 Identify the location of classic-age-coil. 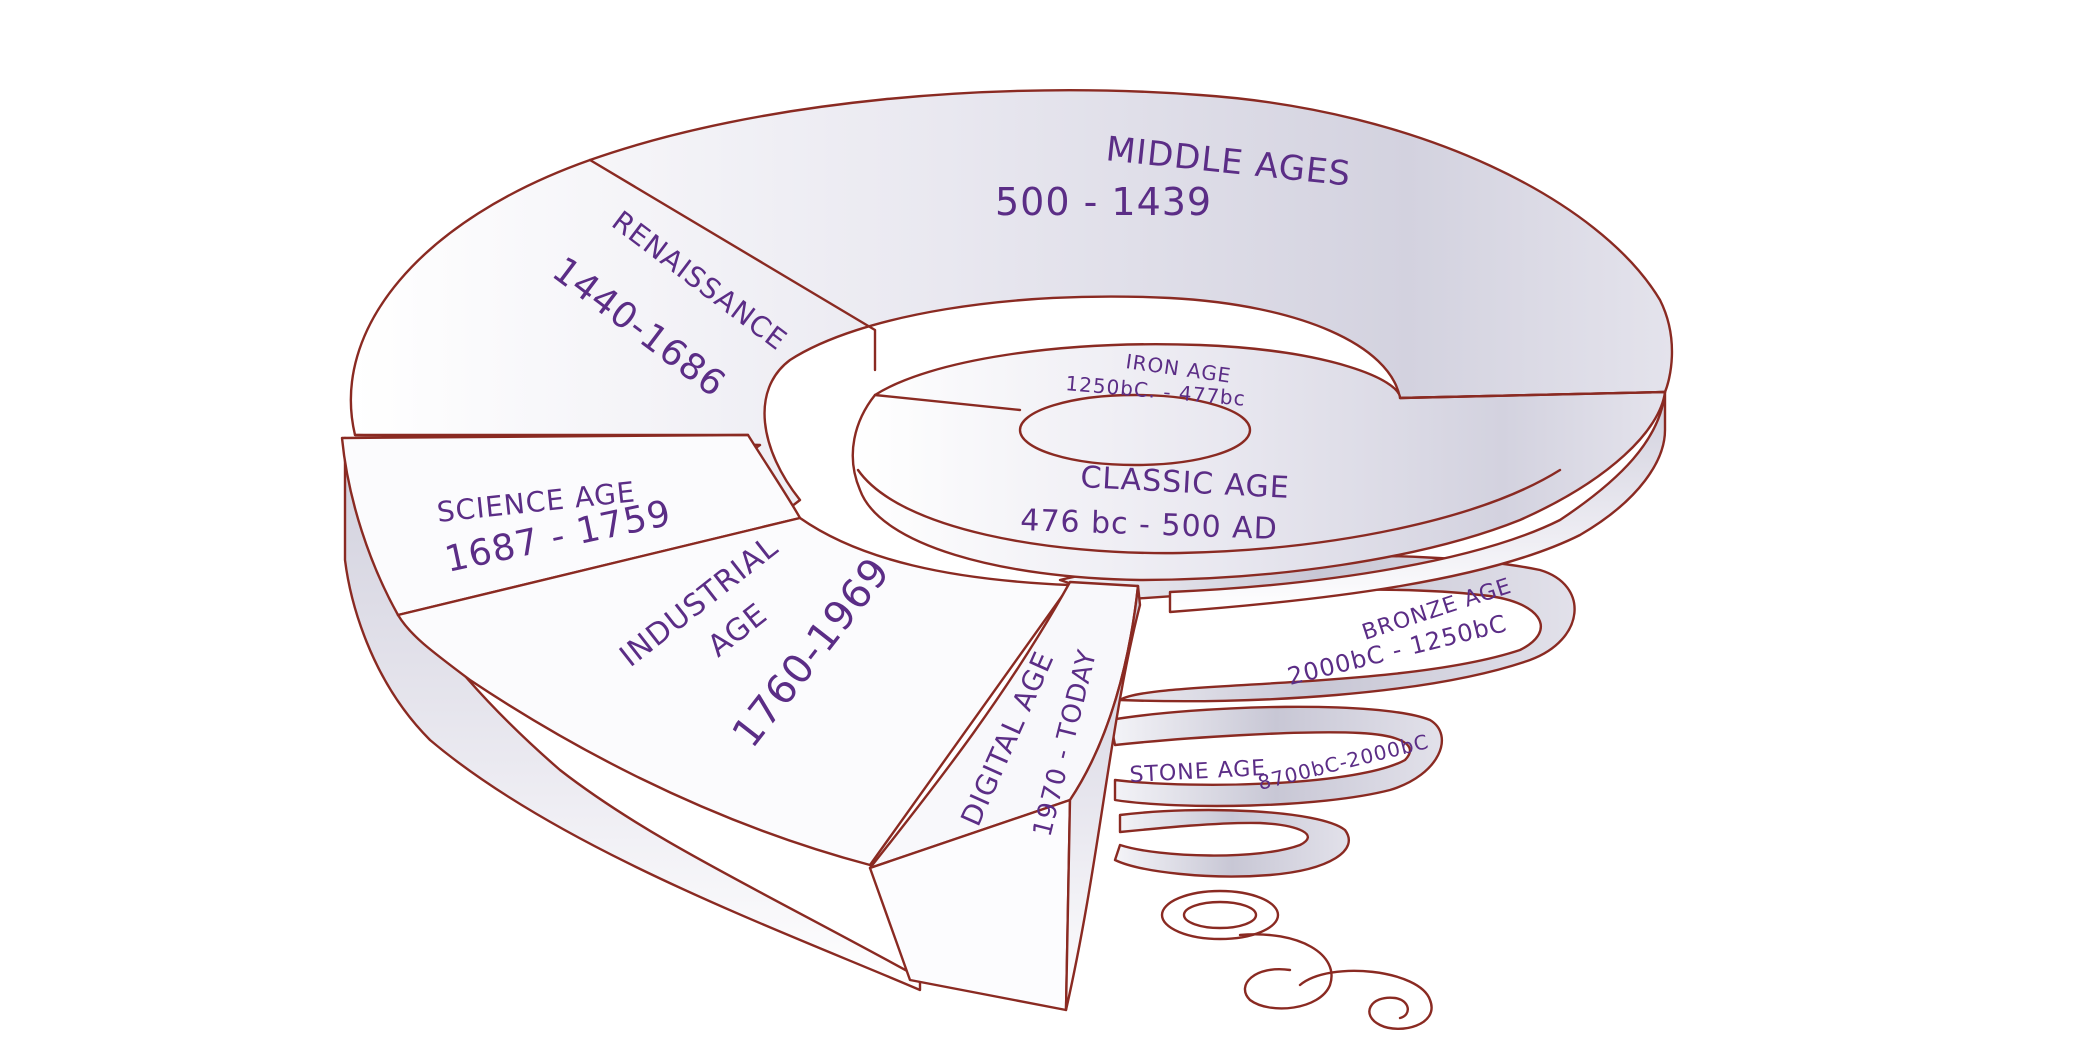
(1259, 462).